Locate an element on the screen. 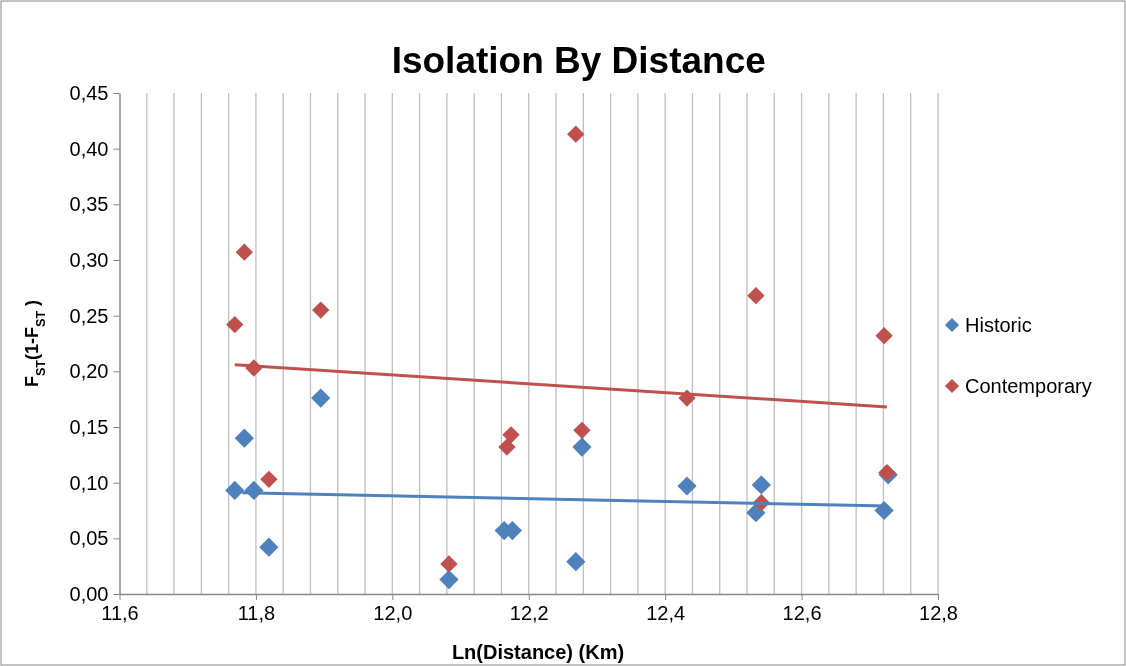 The height and width of the screenshot is (666, 1126). y-tick-label: 0,45 is located at coordinates (89, 92).